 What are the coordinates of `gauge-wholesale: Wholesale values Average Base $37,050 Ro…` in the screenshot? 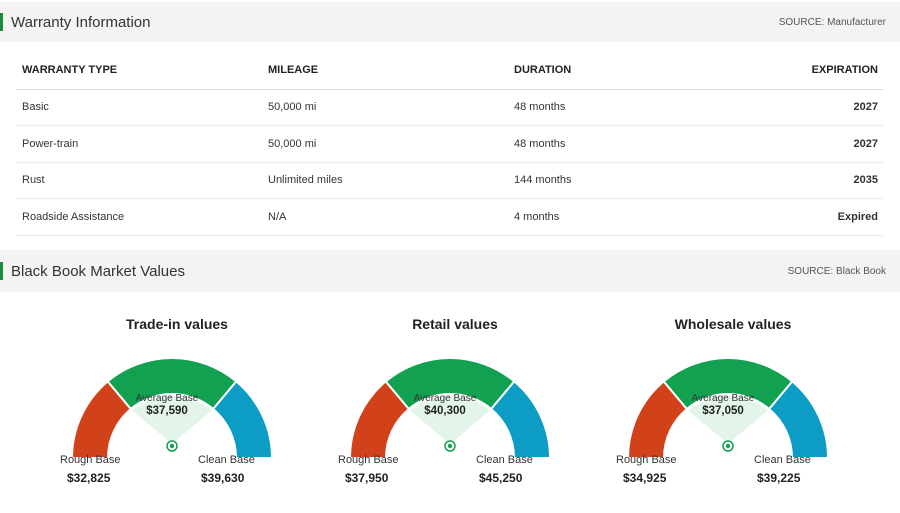 It's located at (732, 407).